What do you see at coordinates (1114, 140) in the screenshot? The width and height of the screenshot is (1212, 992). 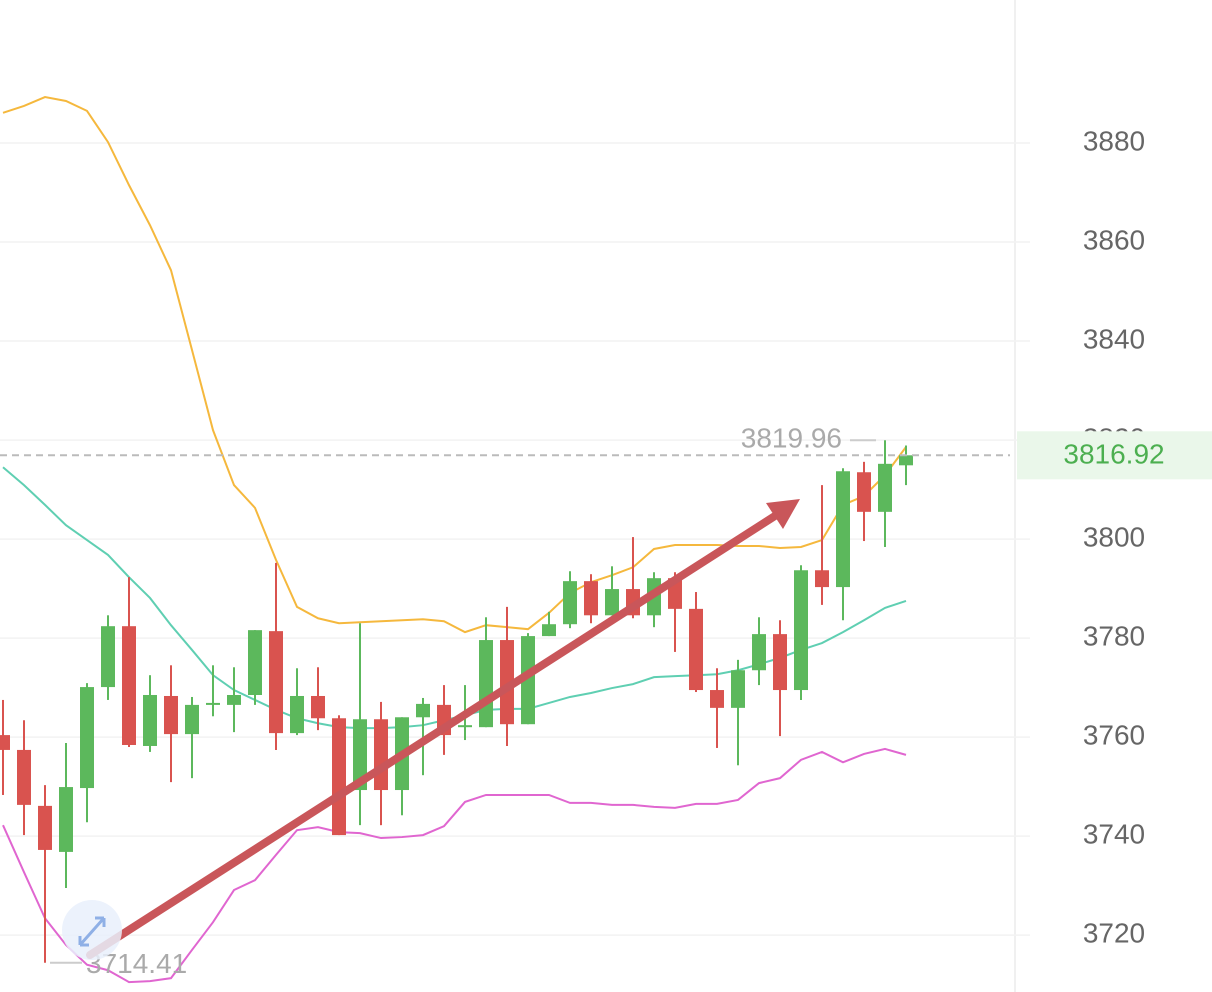 I see `y-tick-label: 3880` at bounding box center [1114, 140].